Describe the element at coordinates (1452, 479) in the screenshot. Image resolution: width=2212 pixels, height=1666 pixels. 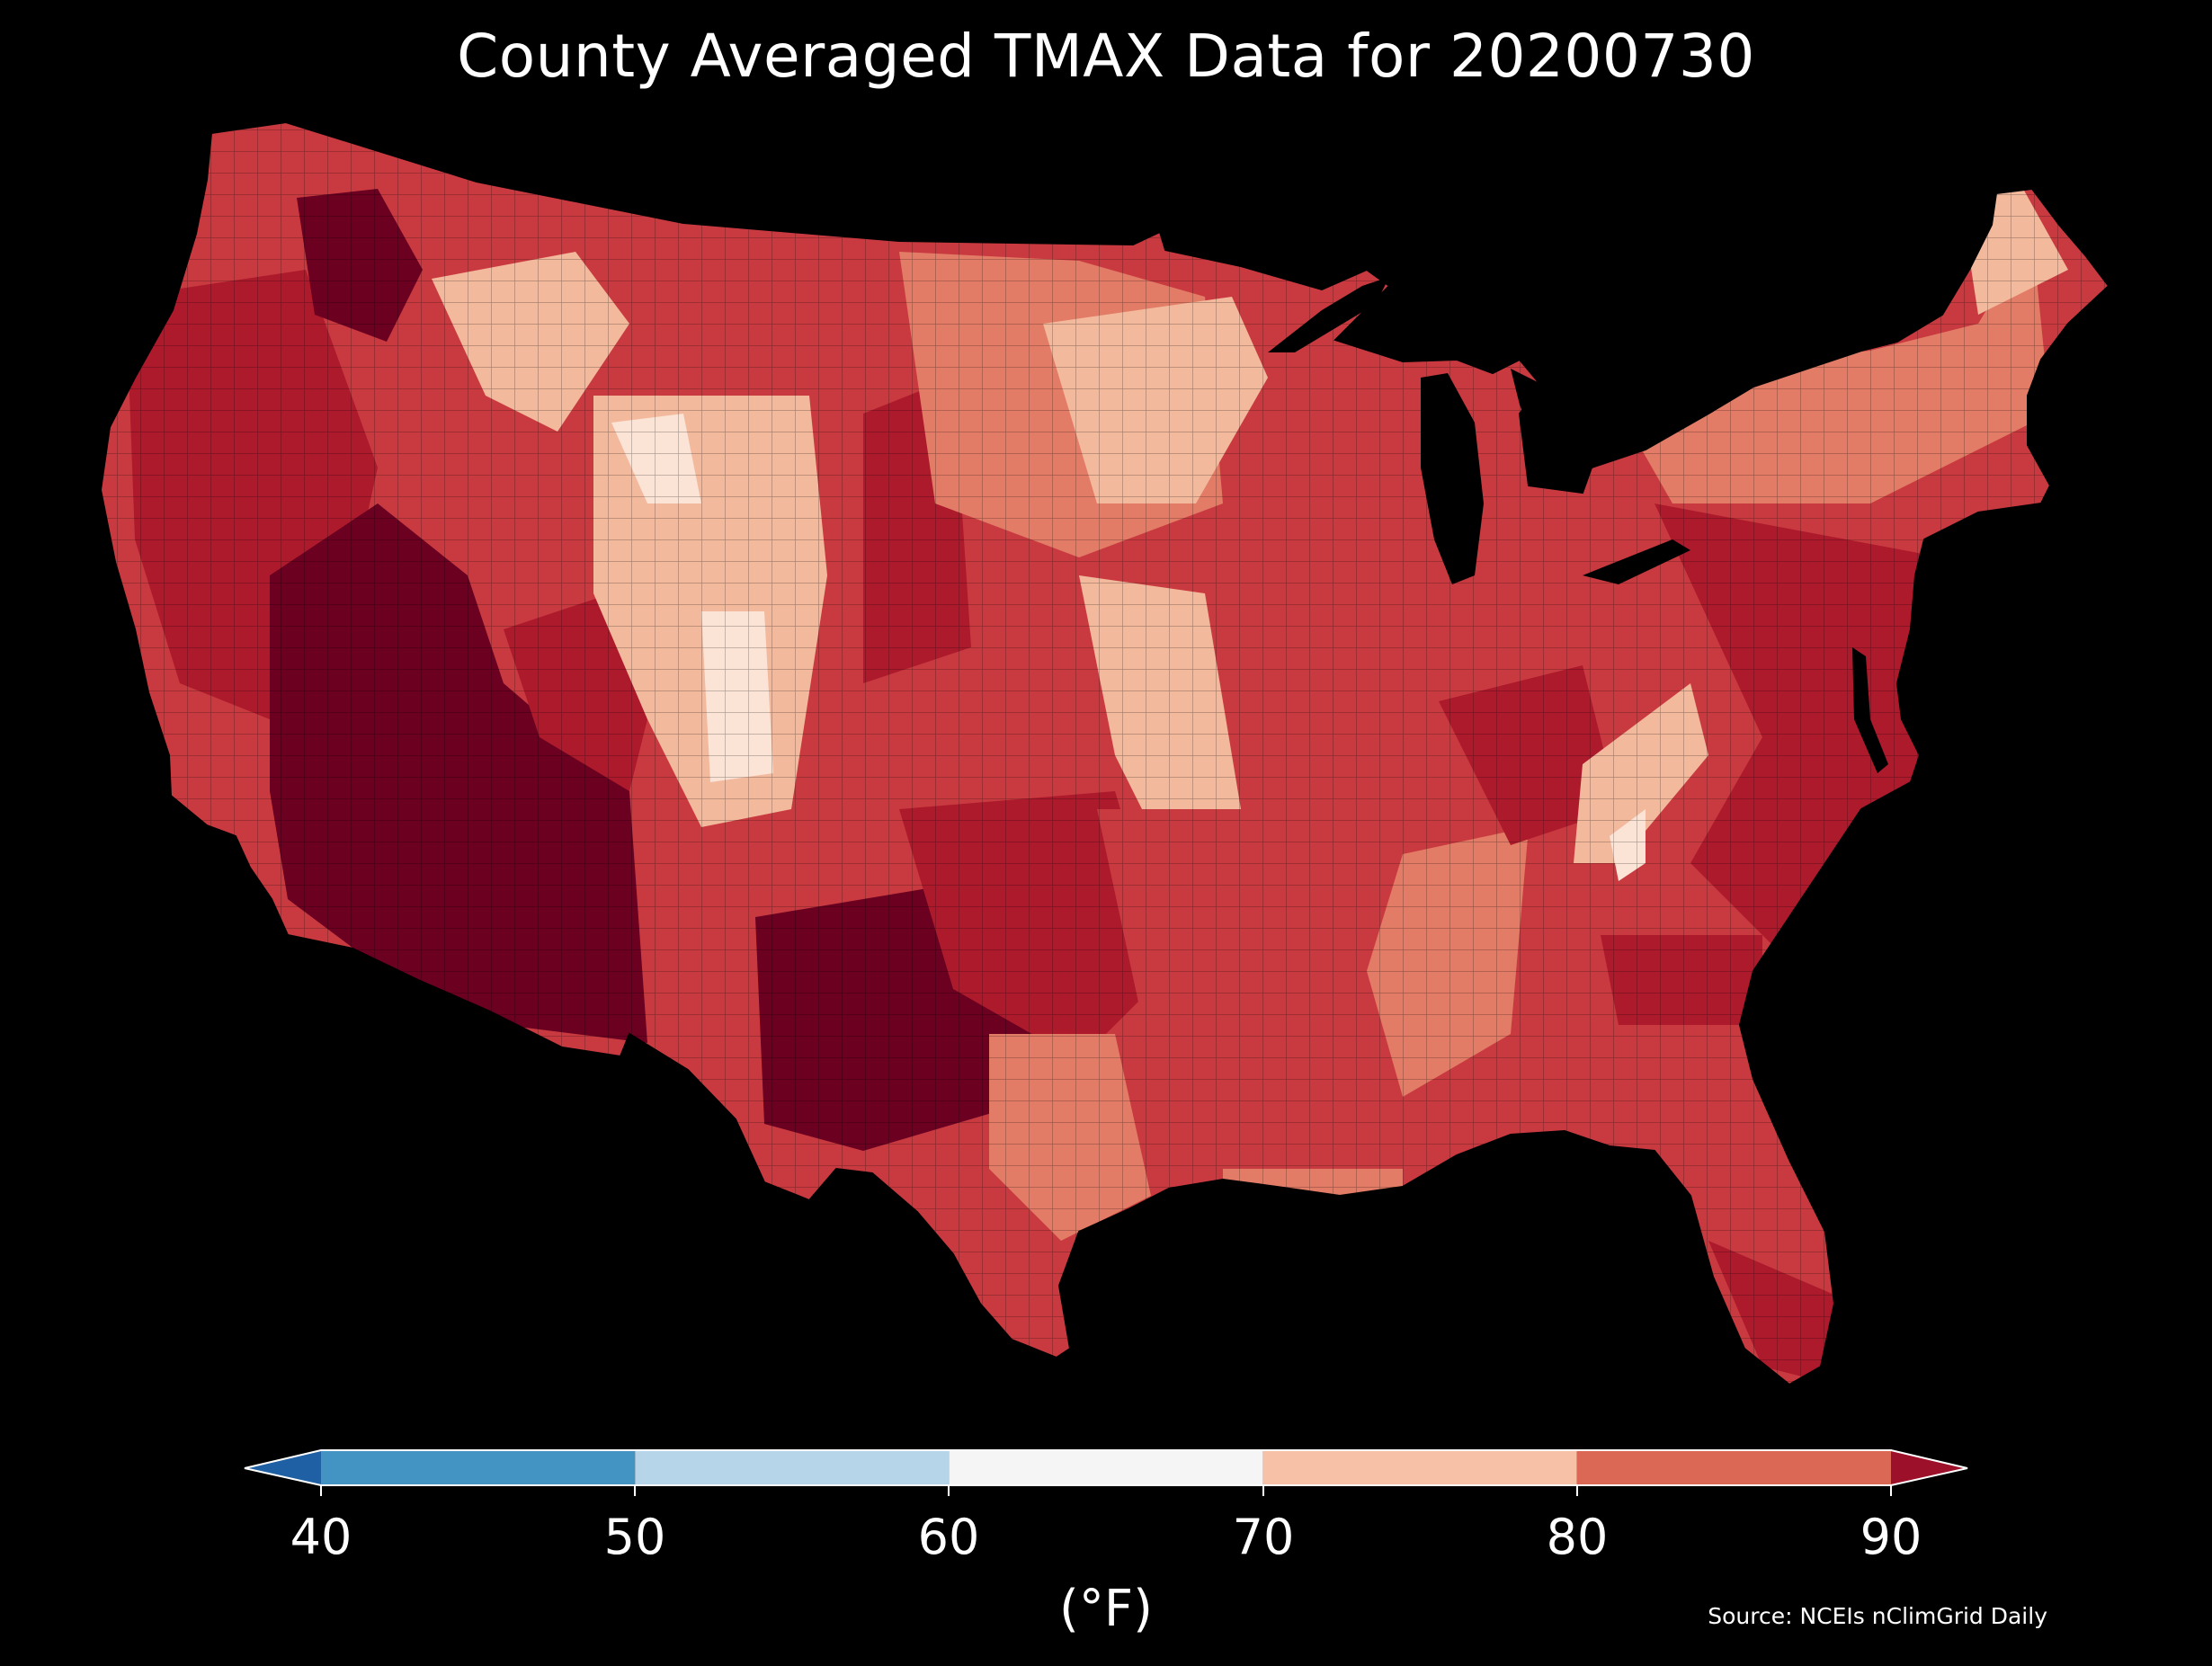
I see `lake-michigan` at that location.